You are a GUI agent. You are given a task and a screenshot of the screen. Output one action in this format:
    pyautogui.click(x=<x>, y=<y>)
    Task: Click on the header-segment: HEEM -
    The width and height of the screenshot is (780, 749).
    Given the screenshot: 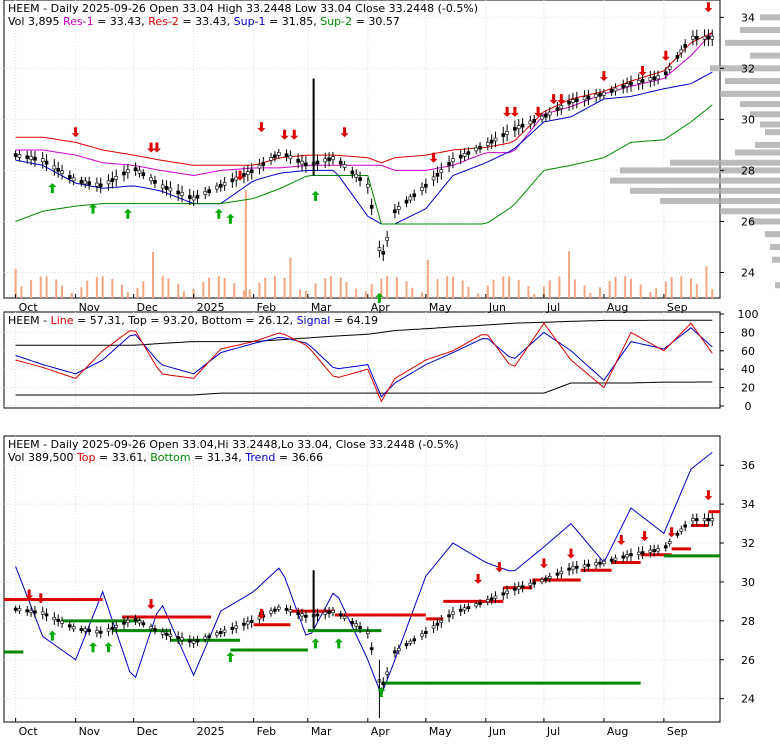 What is the action you would take?
    pyautogui.click(x=29, y=320)
    